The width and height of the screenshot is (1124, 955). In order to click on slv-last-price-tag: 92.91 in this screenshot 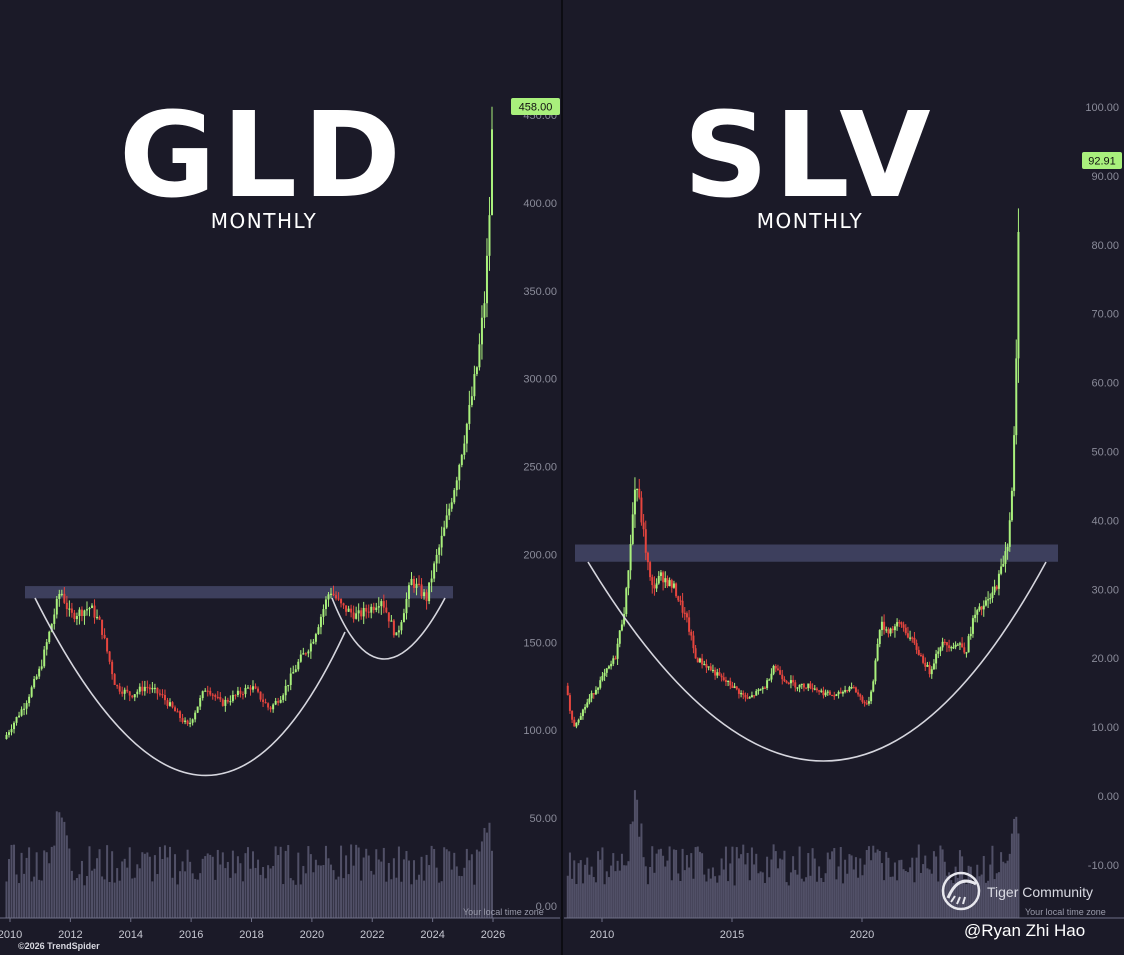, I will do `click(1102, 160)`.